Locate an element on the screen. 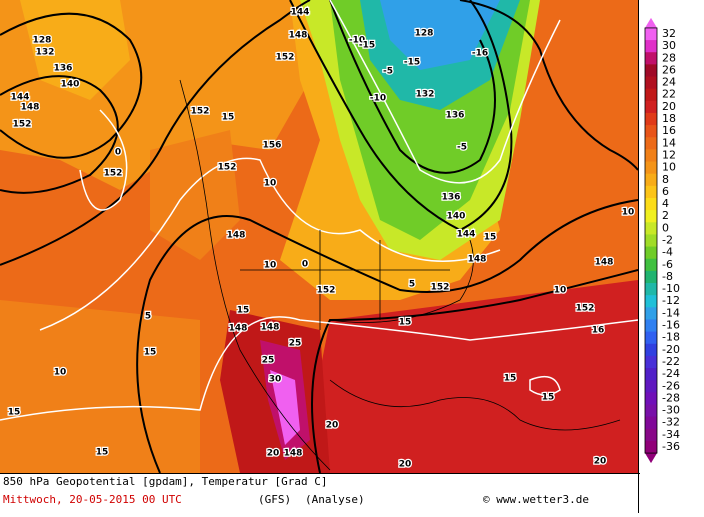 This screenshot has width=704, height=517. contour-label: 16 is located at coordinates (598, 331).